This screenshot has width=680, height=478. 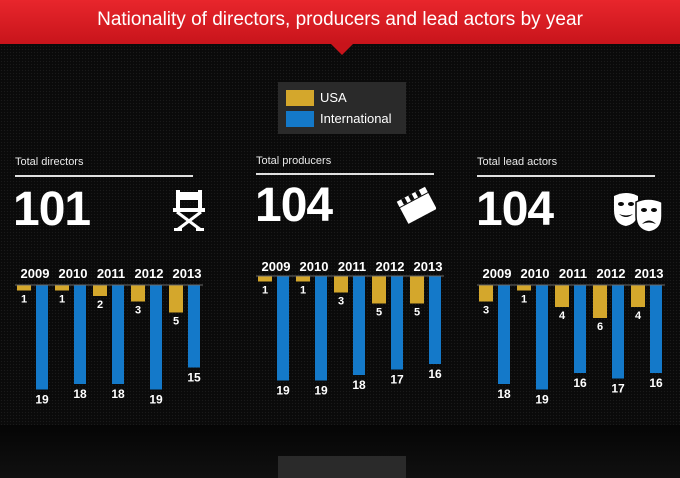 What do you see at coordinates (515, 209) in the screenshot?
I see `total-lead-actors: 104` at bounding box center [515, 209].